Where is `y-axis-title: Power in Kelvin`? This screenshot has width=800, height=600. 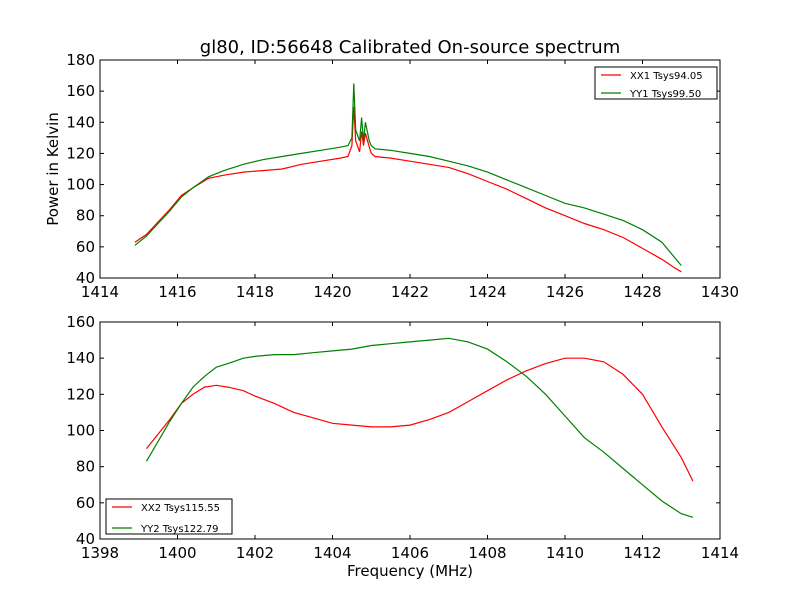
y-axis-title: Power in Kelvin is located at coordinates (53, 169).